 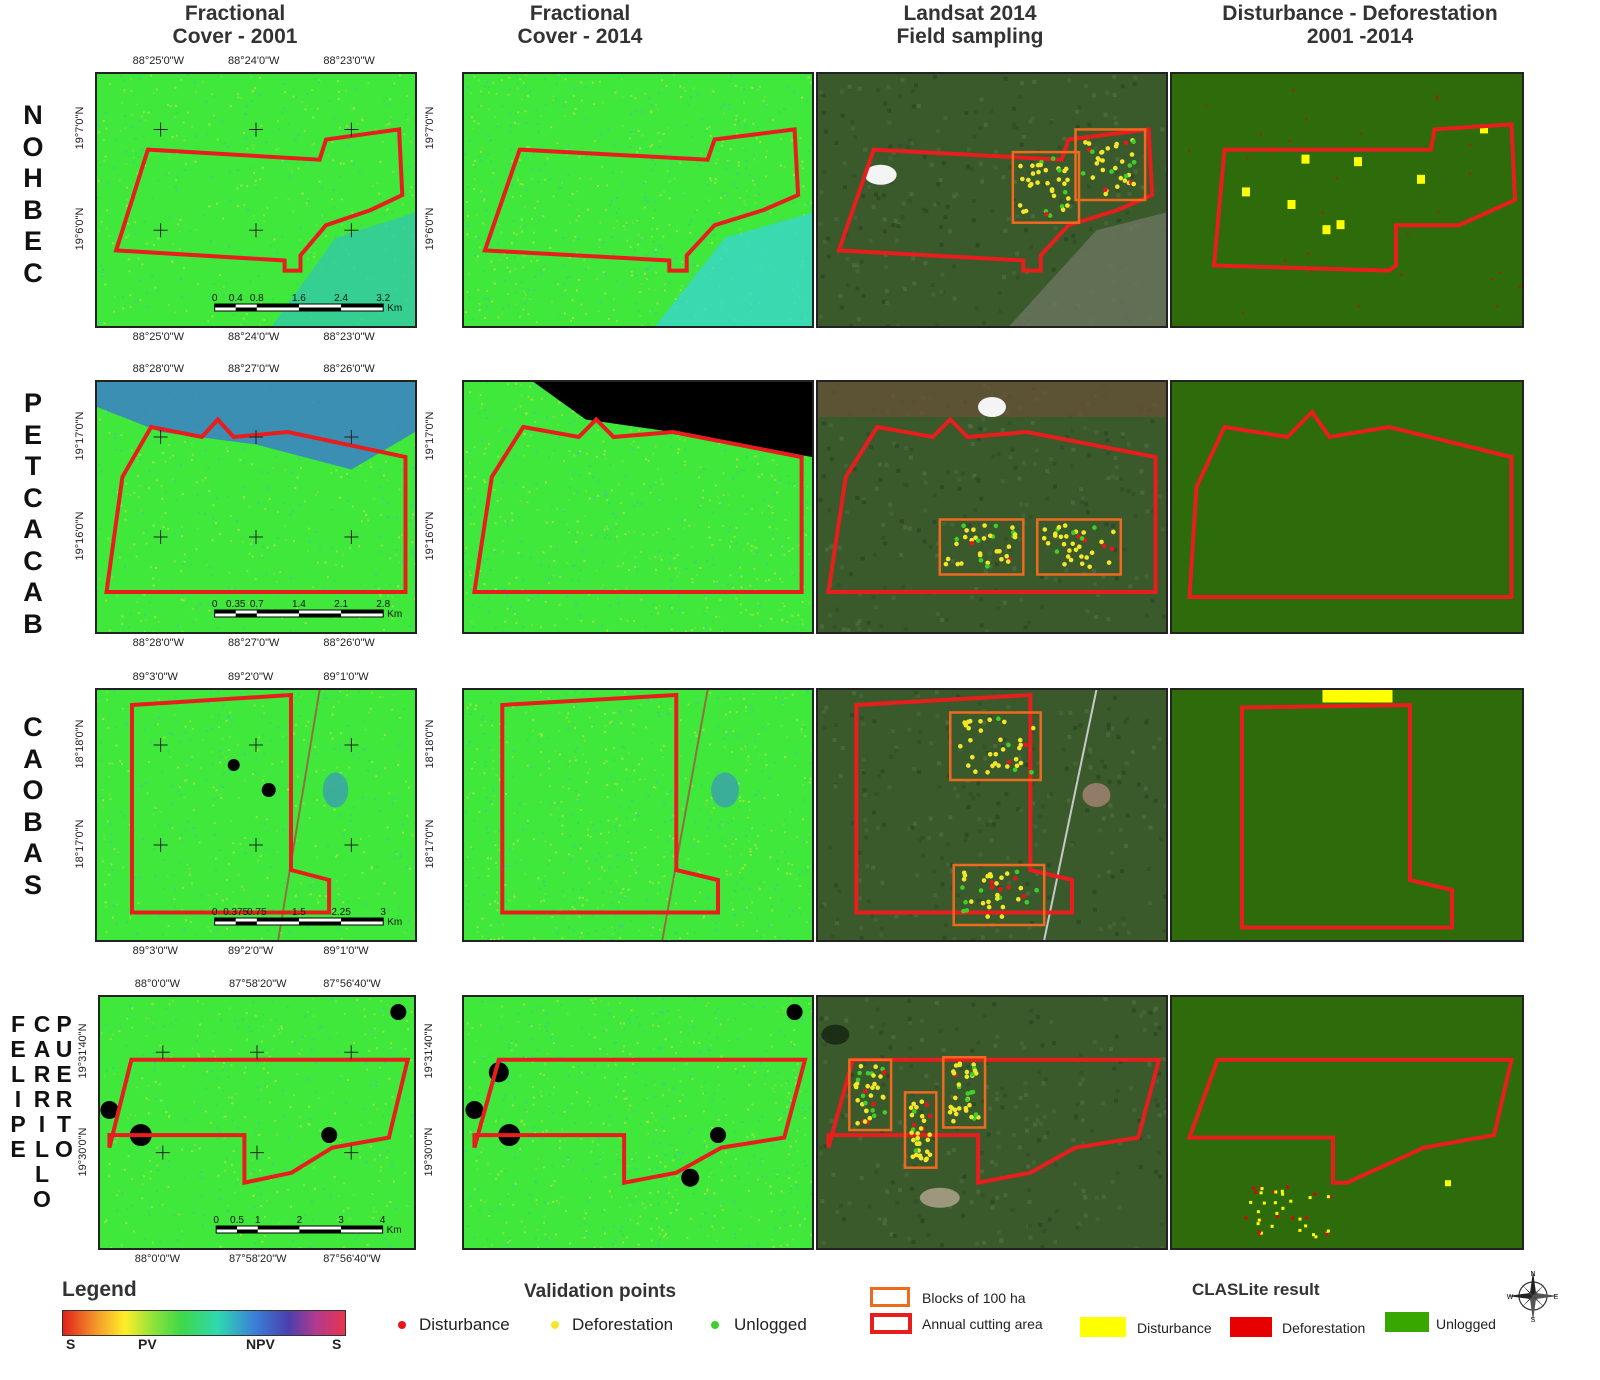 I want to click on unlogged-point-symbol, so click(x=715, y=1325).